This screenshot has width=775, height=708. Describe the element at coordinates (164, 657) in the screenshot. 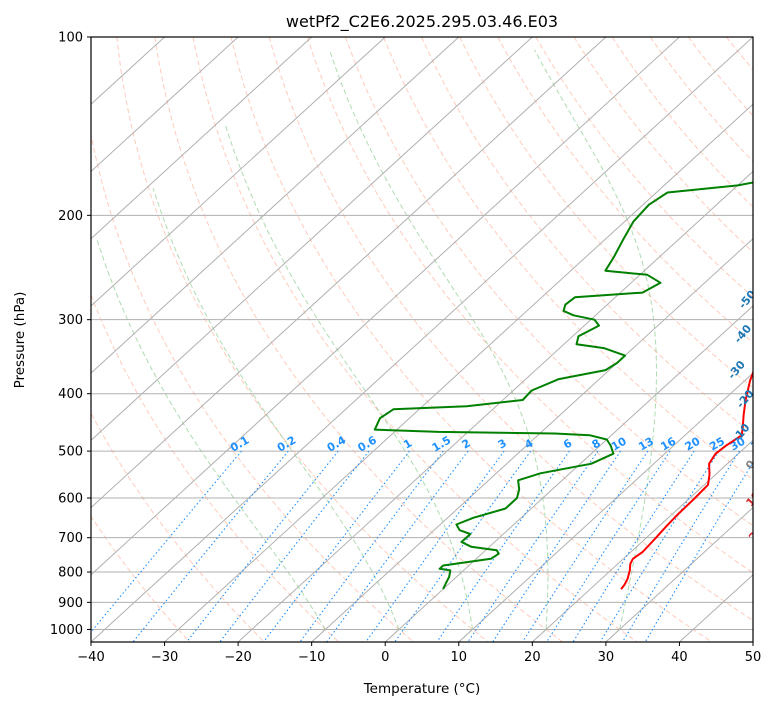

I see `x-tick-label: −30` at that location.